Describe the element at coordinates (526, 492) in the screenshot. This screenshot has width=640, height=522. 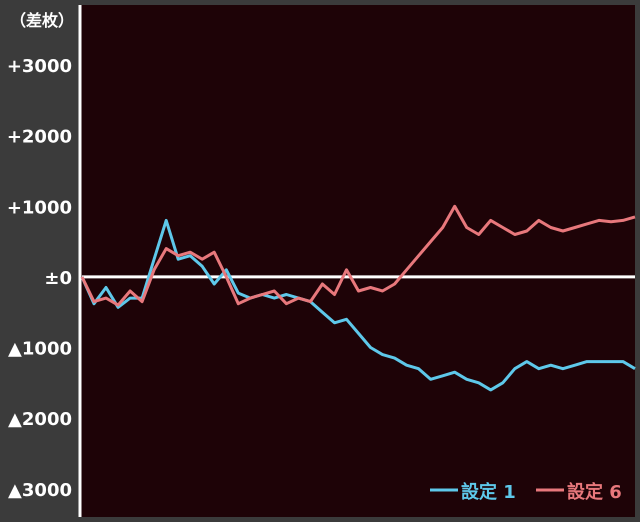
I see `legend: 設定 1 設定 6` at that location.